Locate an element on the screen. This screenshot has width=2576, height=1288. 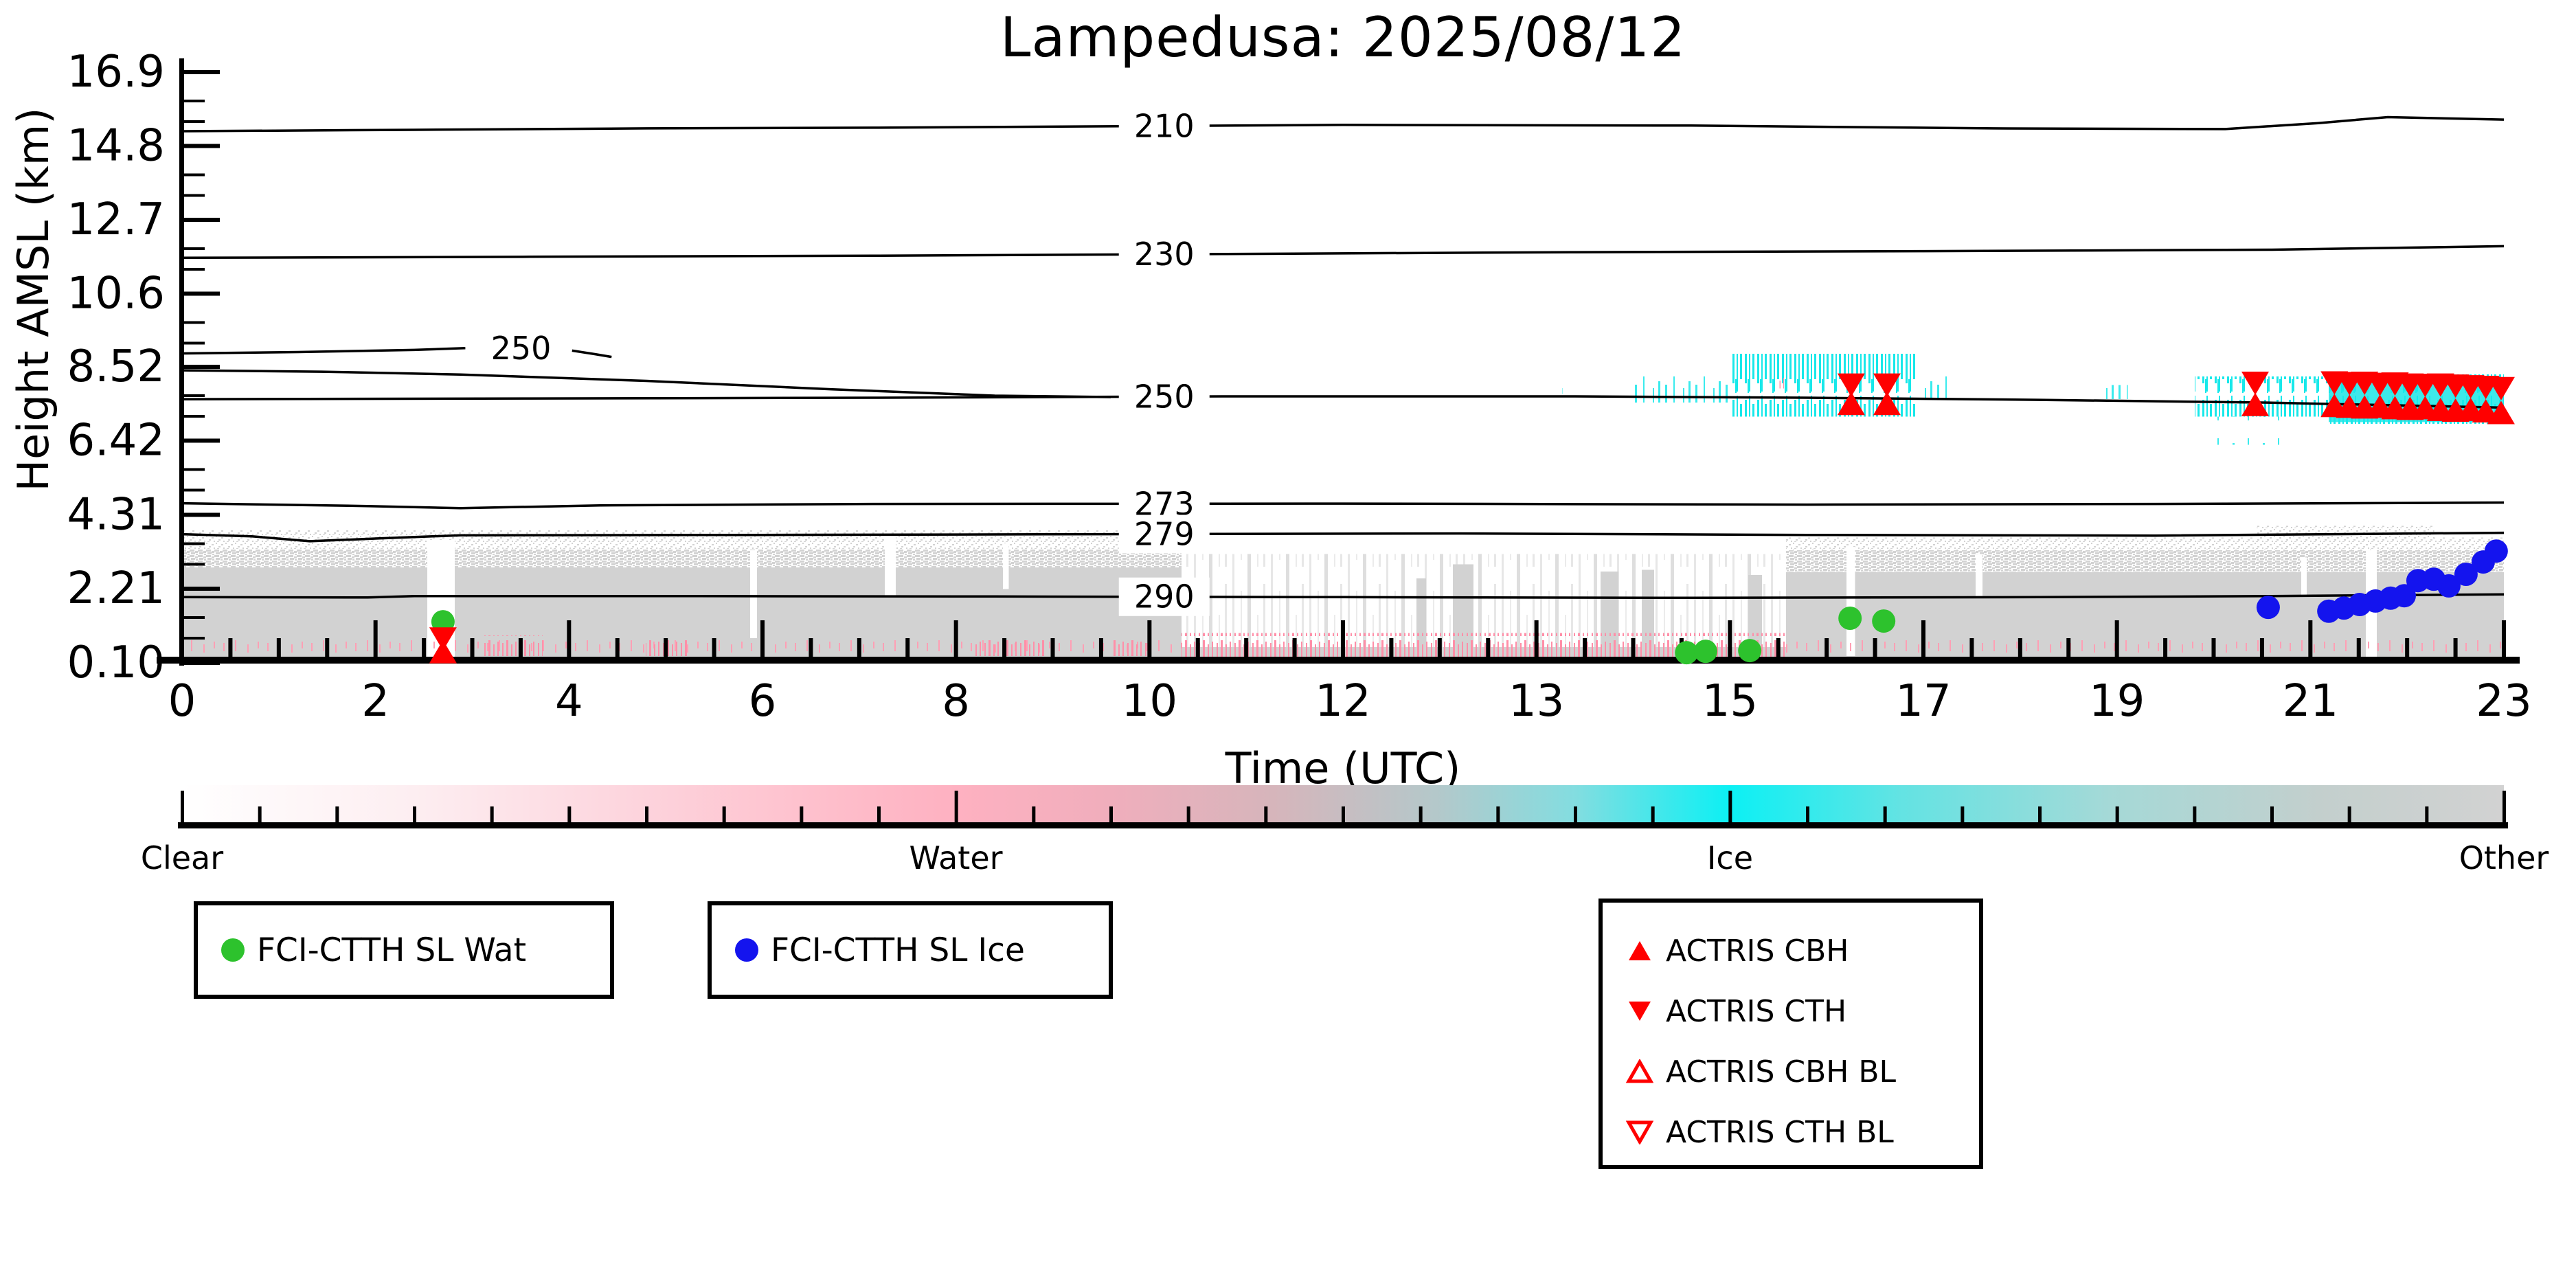
contour-label: 250 is located at coordinates (521, 348).